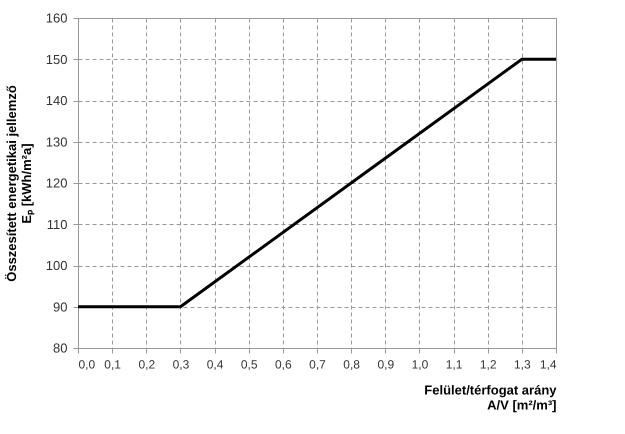  I want to click on y-tick-label: 130, so click(57, 142).